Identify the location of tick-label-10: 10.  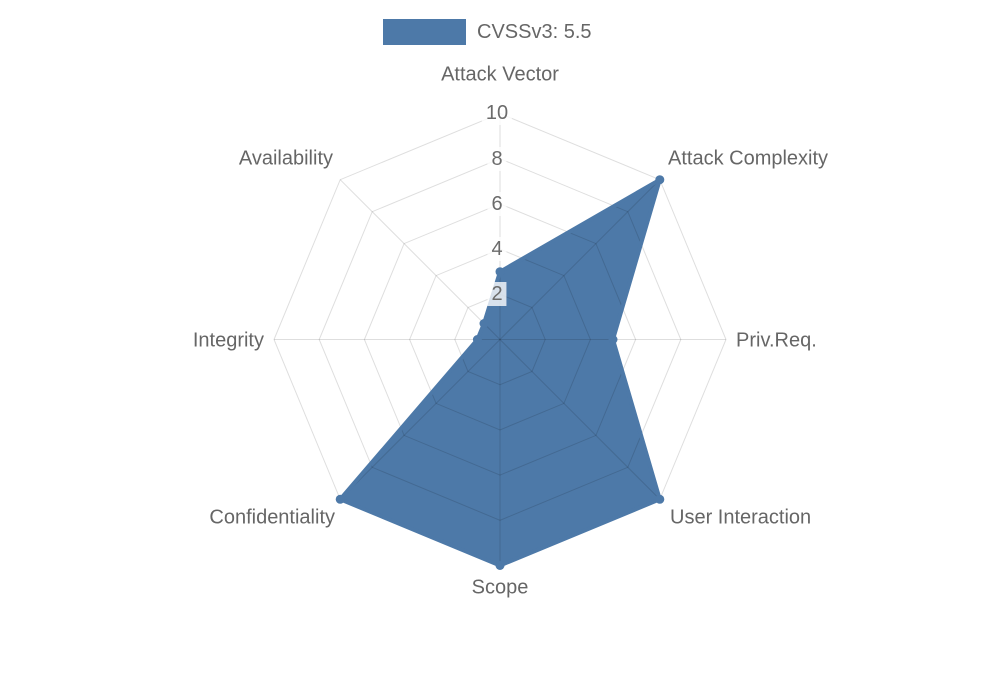
(497, 113).